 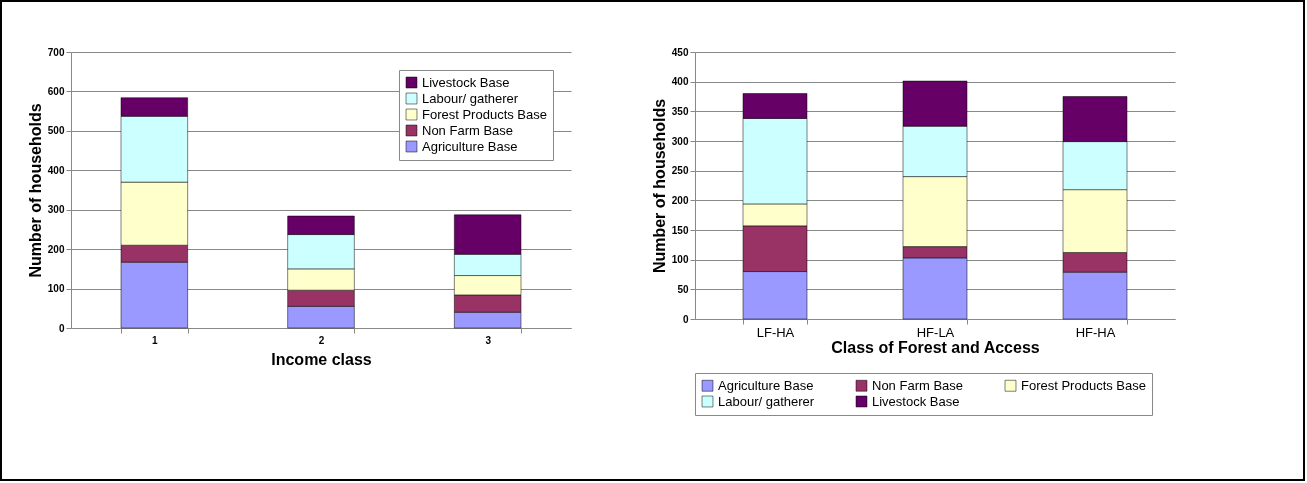 What do you see at coordinates (935, 332) in the screenshot?
I see `x-tick-label: HF-LA` at bounding box center [935, 332].